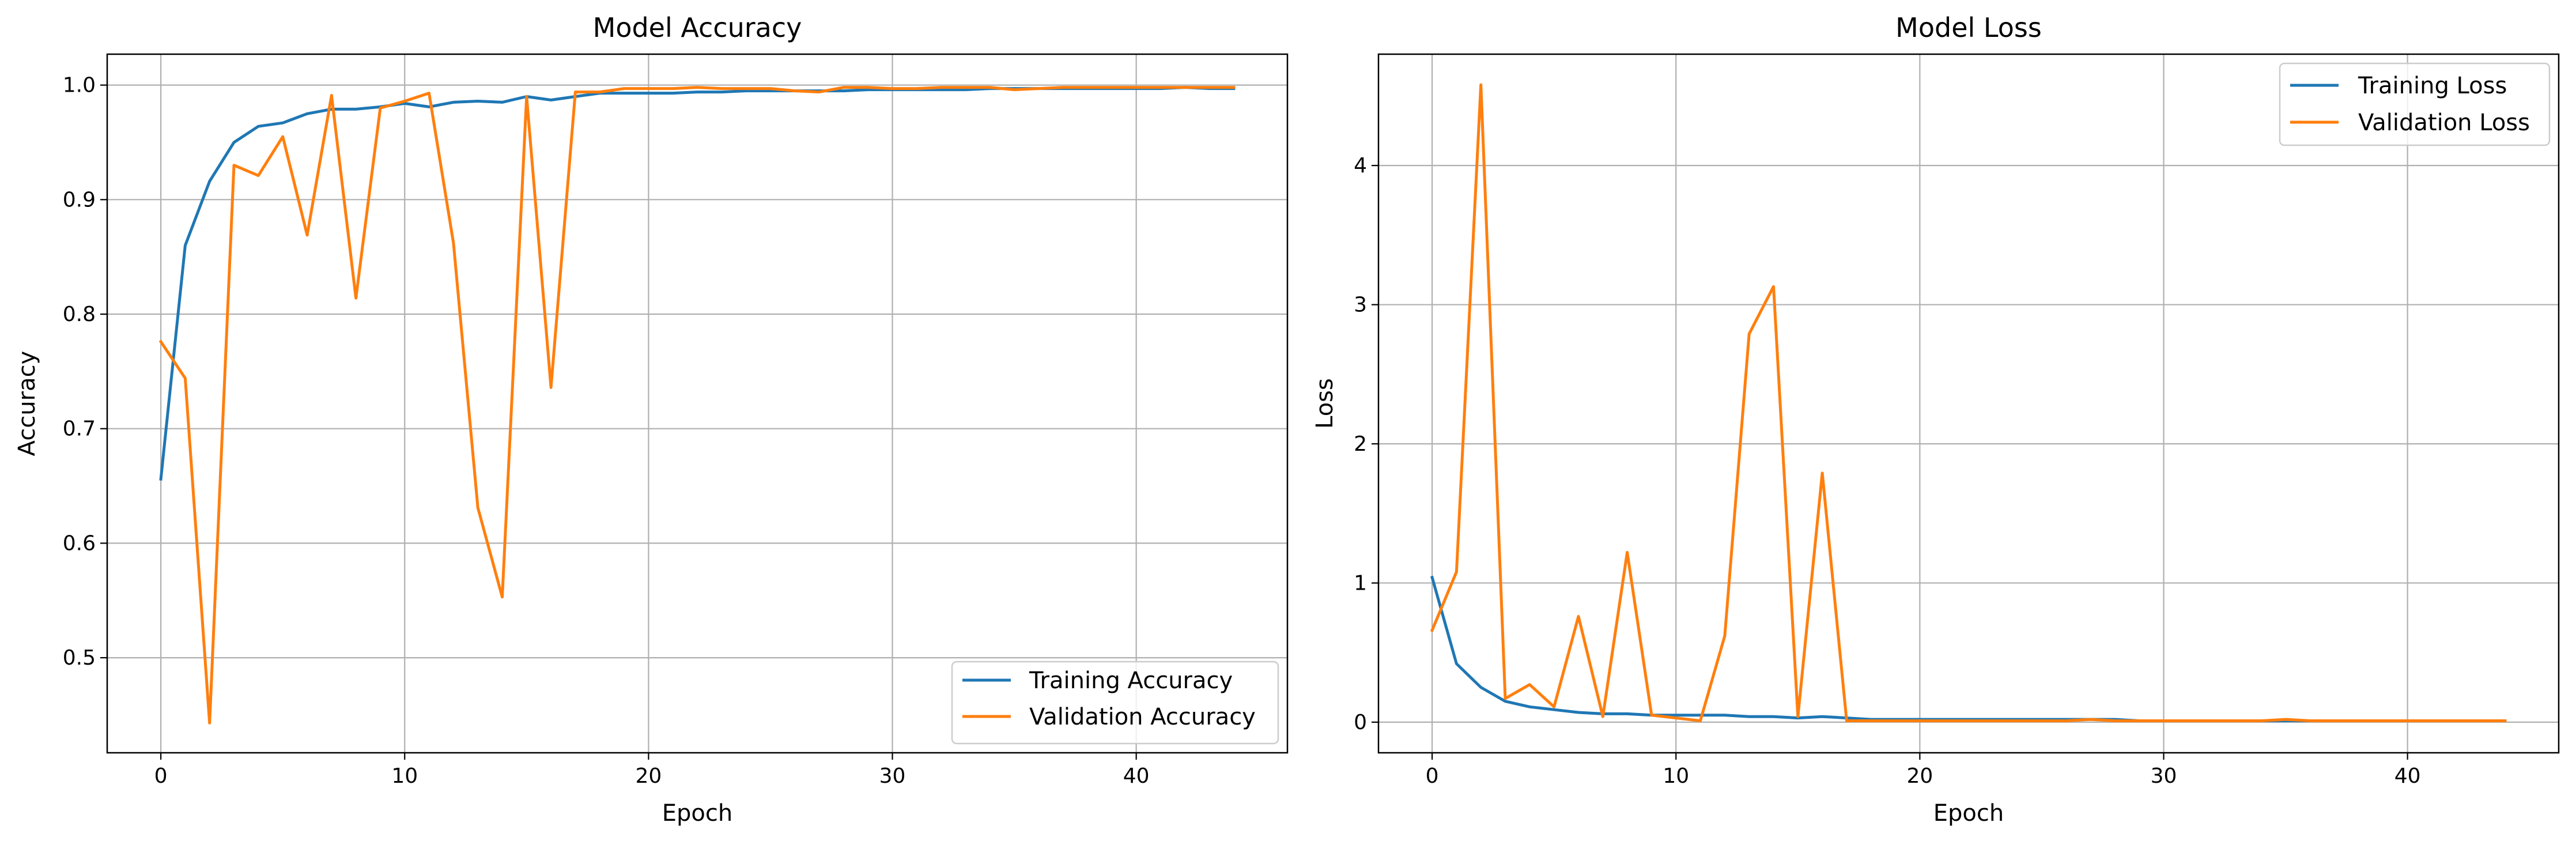  I want to click on loss-y-tick-label: 4, so click(1360, 166).